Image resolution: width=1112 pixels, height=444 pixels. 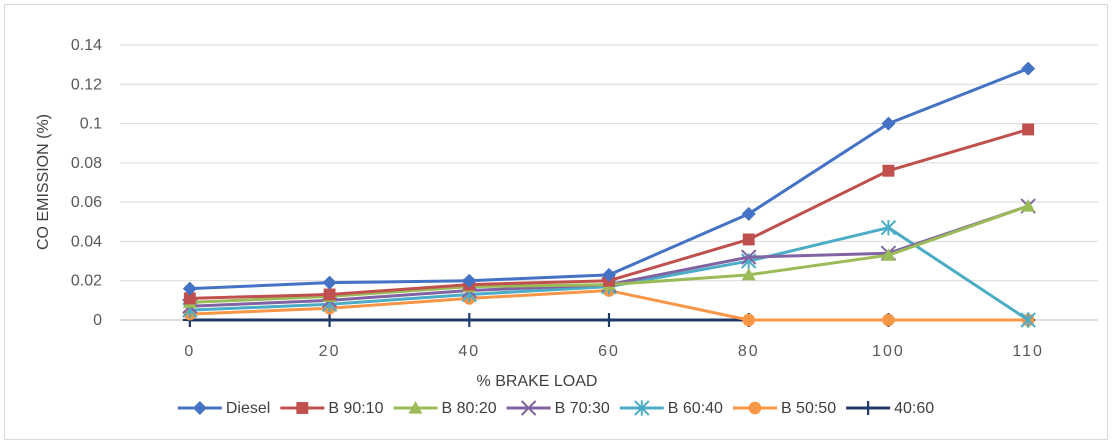 What do you see at coordinates (749, 351) in the screenshot?
I see `x-tick-label: 80` at bounding box center [749, 351].